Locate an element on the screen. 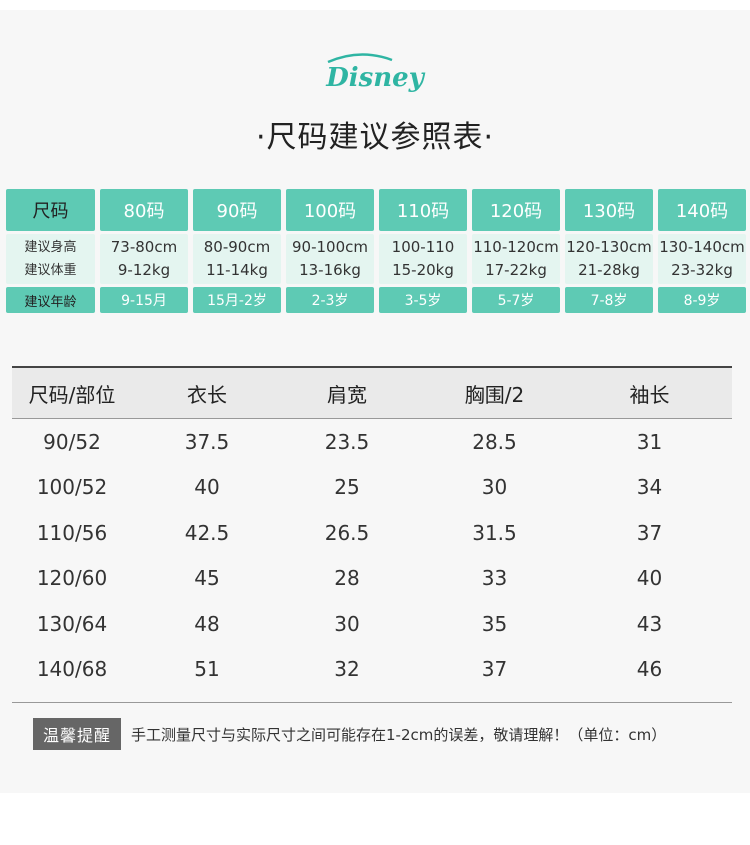 This screenshot has width=750, height=845. age-value: 15月-2岁 is located at coordinates (237, 301).